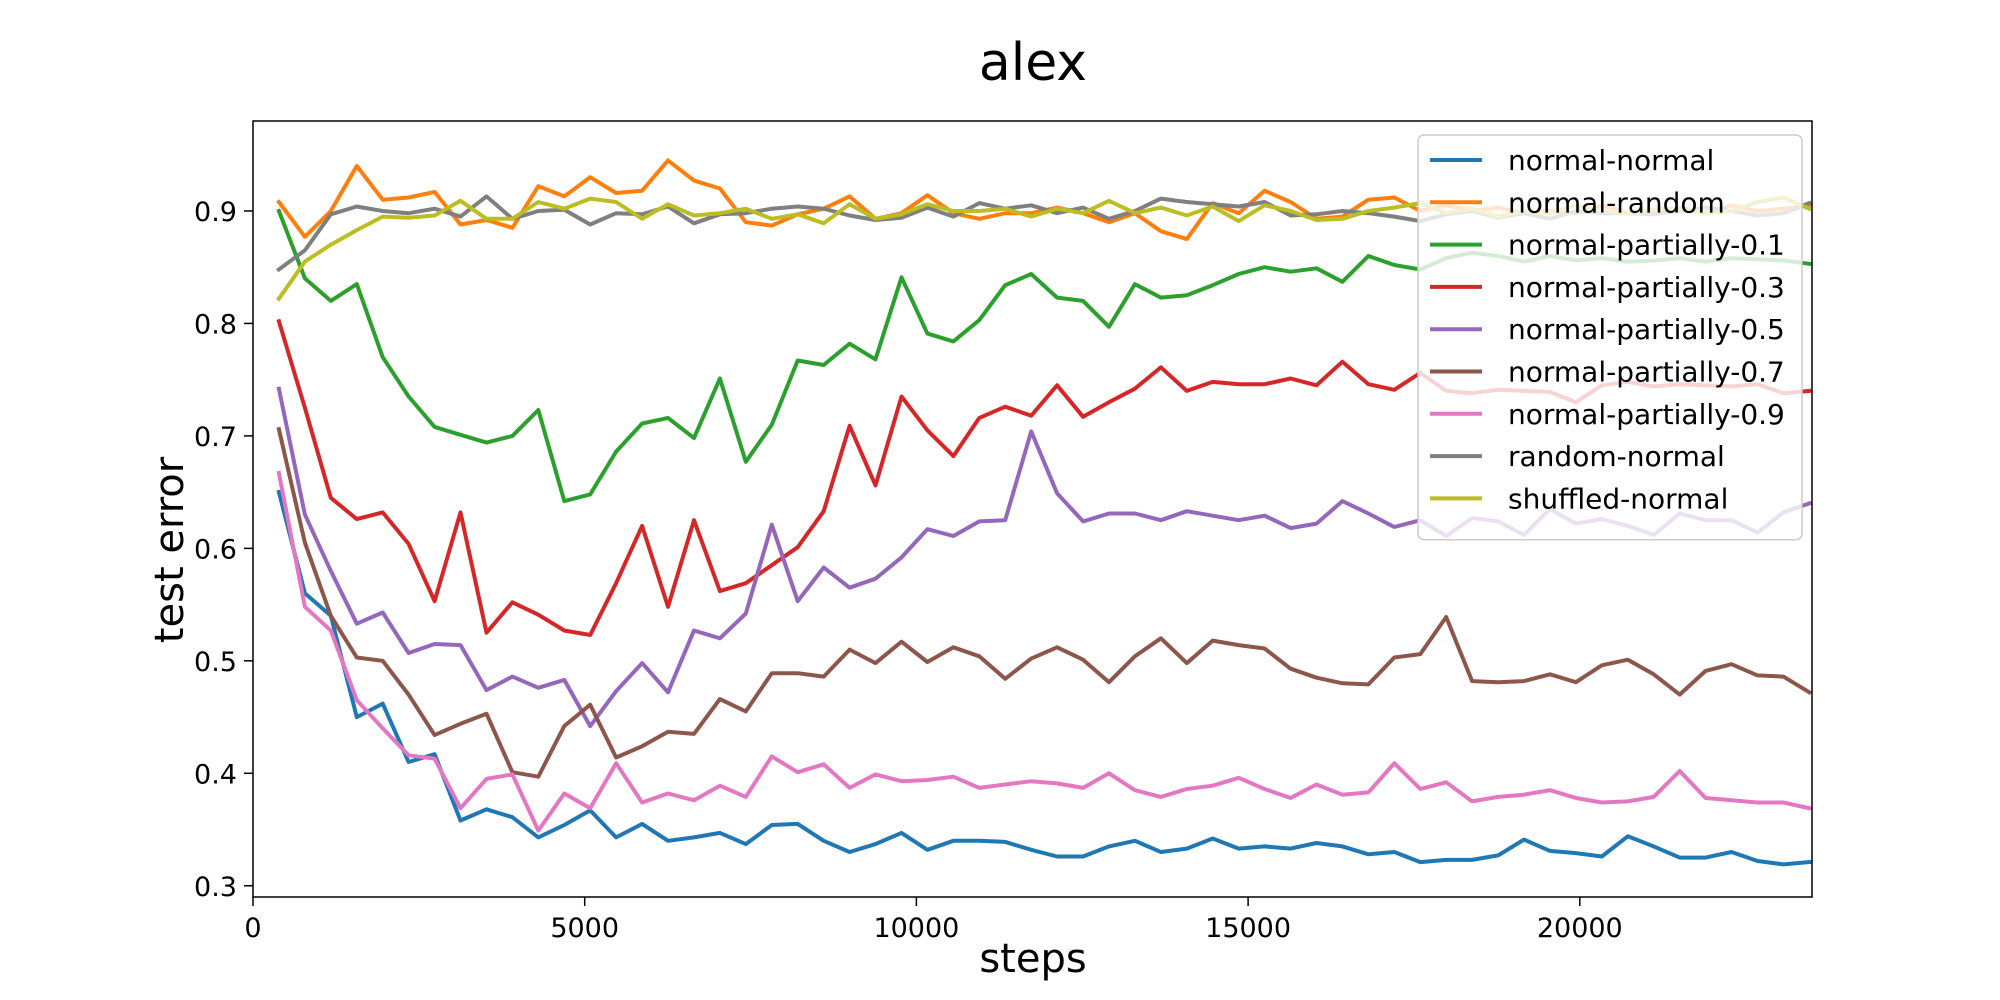 The width and height of the screenshot is (2000, 1000). I want to click on legend-label: normal-normal, so click(1611, 160).